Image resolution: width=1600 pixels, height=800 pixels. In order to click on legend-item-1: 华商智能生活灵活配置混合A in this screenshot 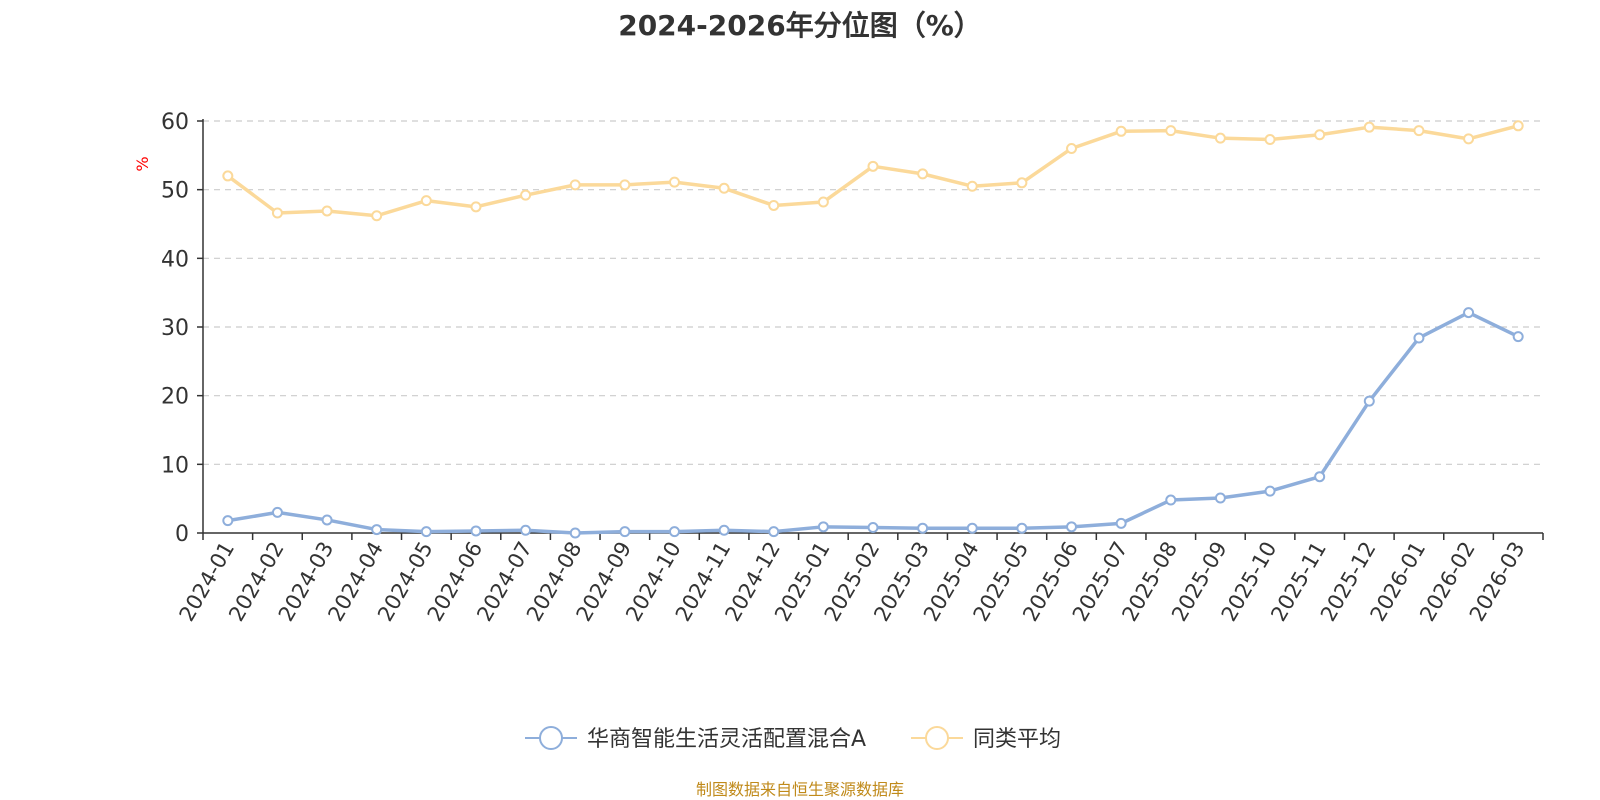, I will do `click(695, 739)`.